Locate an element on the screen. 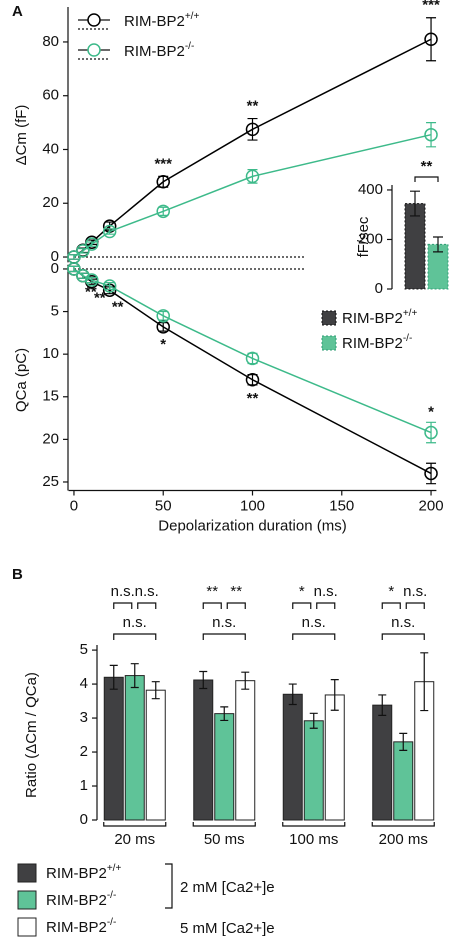 The height and width of the screenshot is (952, 454). y-tick-label: 1 is located at coordinates (84, 785).